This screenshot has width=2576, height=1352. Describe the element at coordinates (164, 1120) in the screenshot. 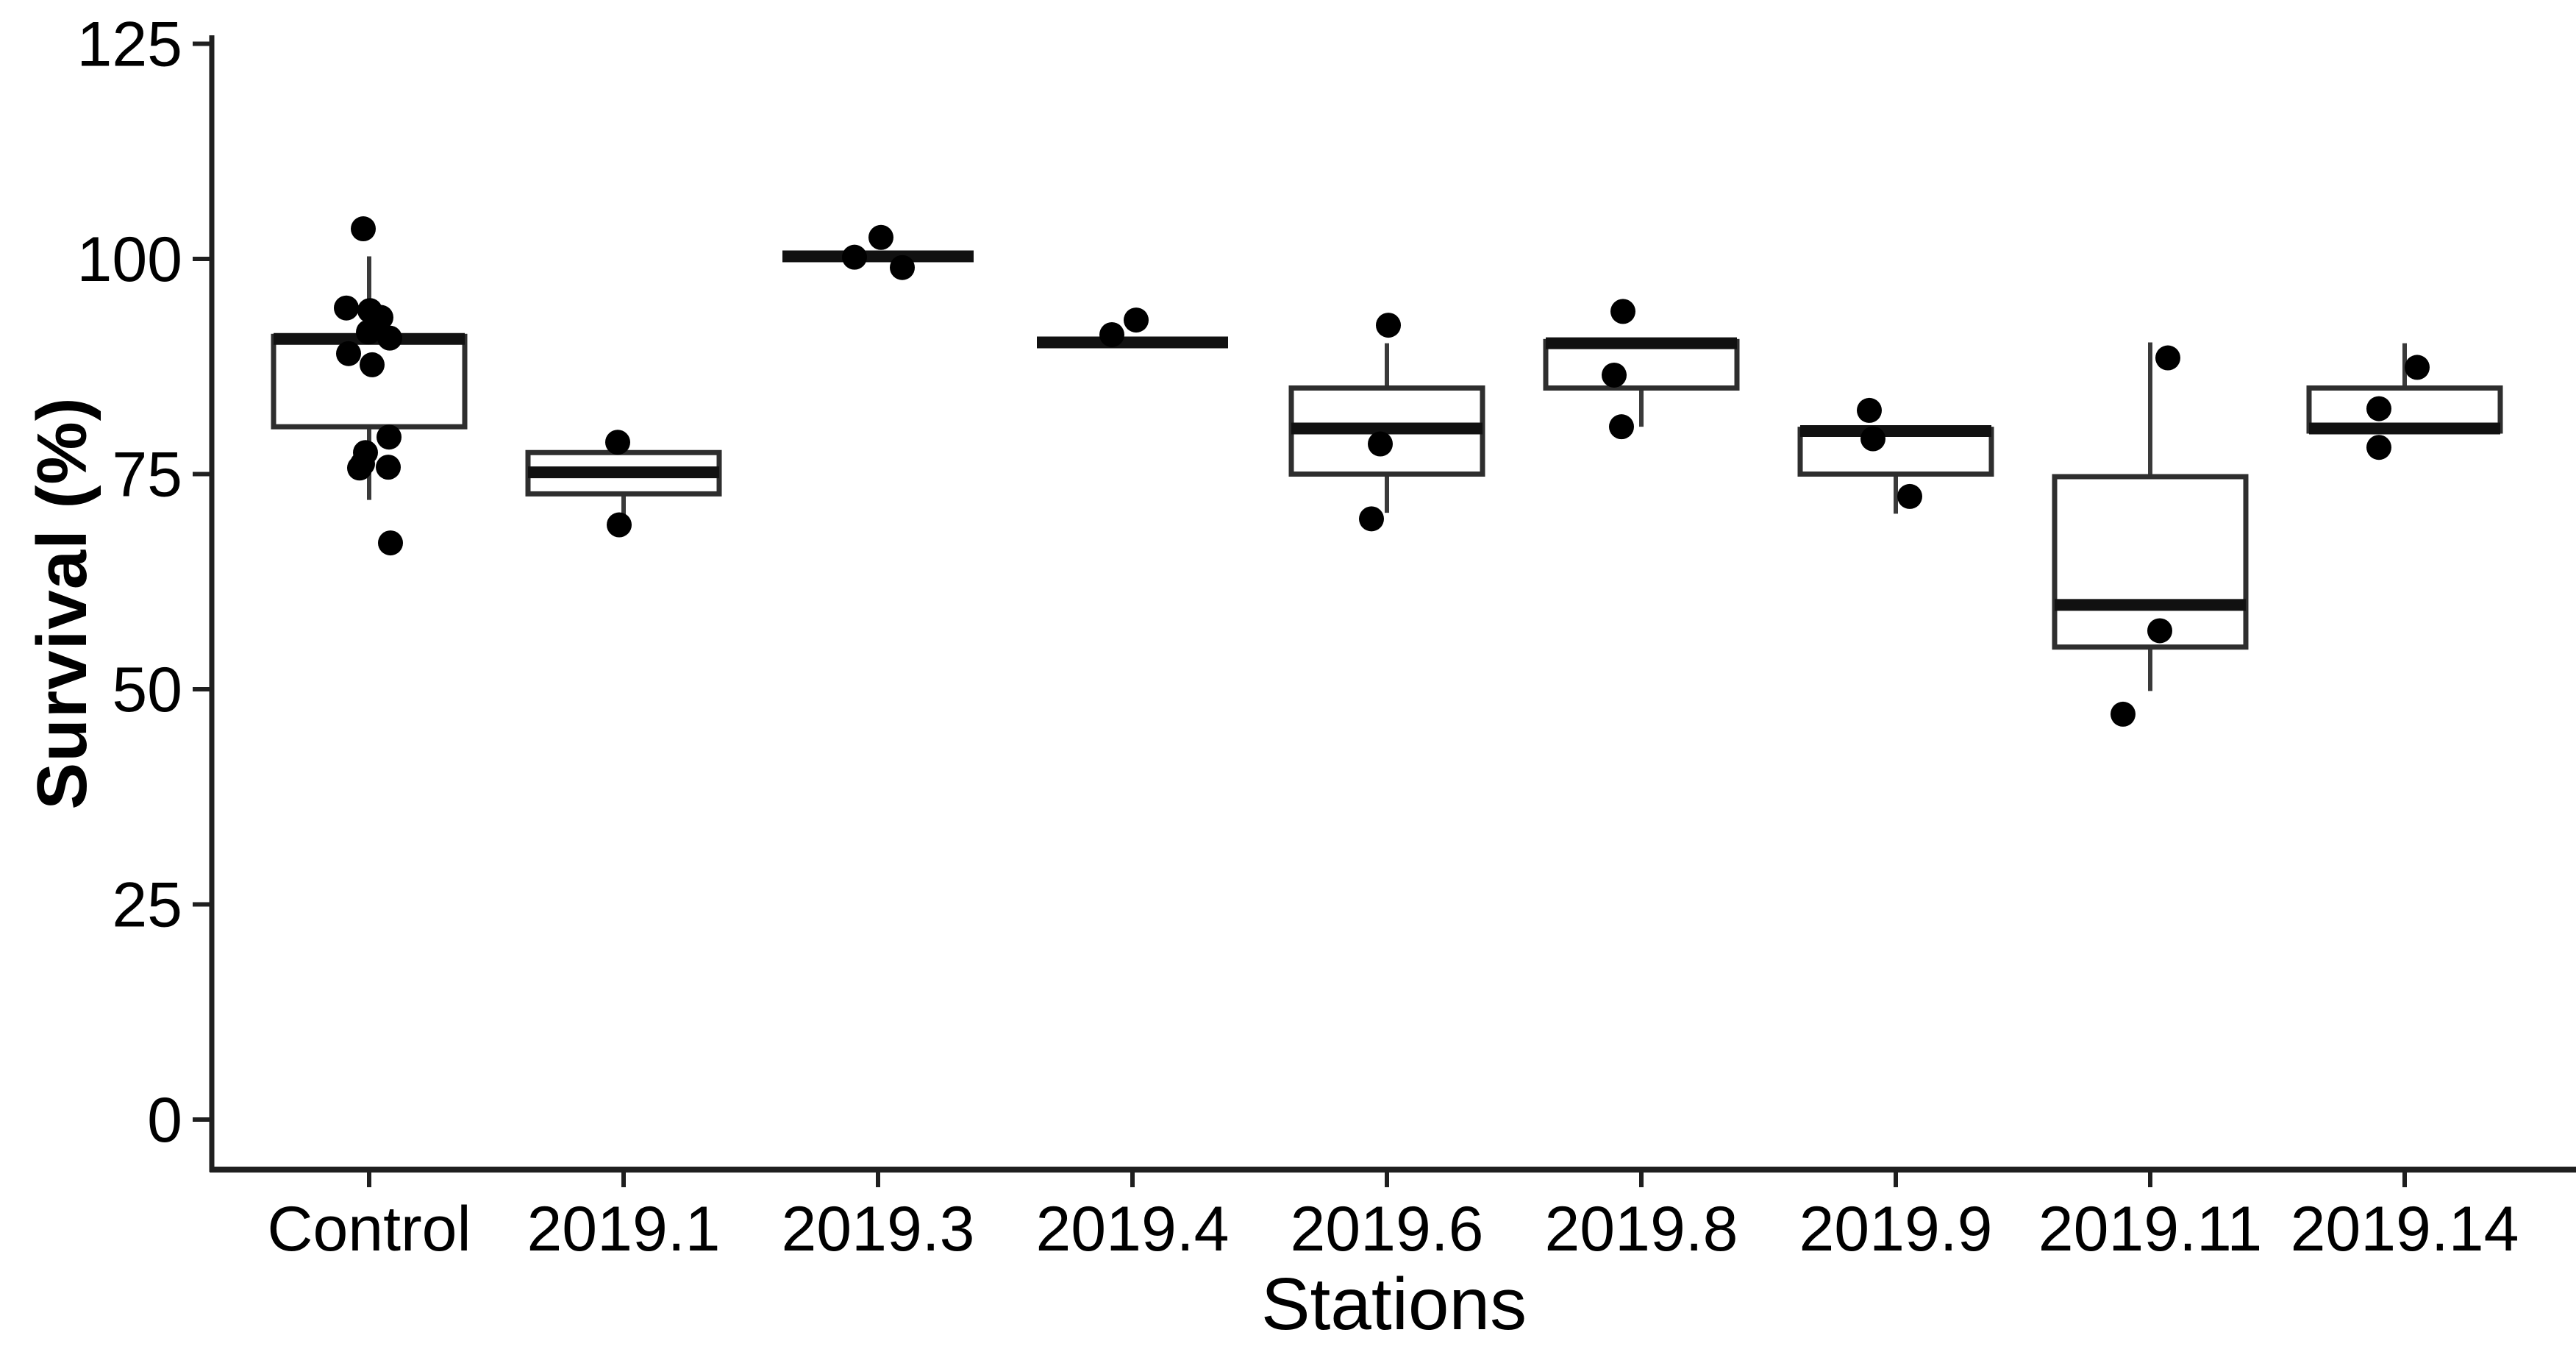

I see `y-tick-label: 0` at that location.